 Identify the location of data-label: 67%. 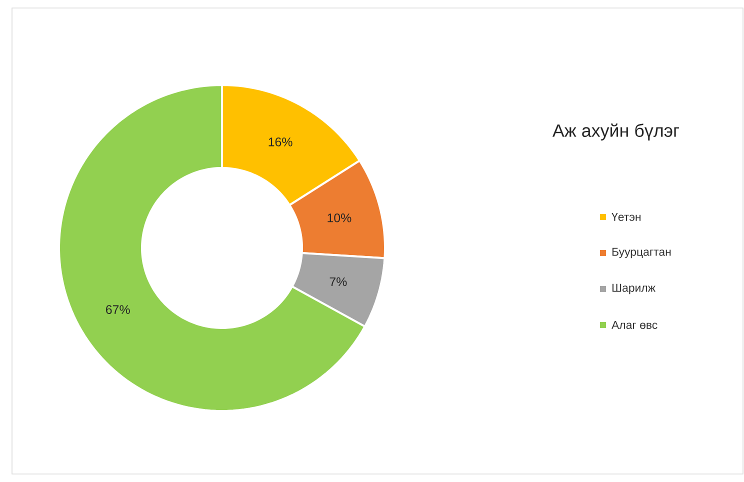
(118, 309).